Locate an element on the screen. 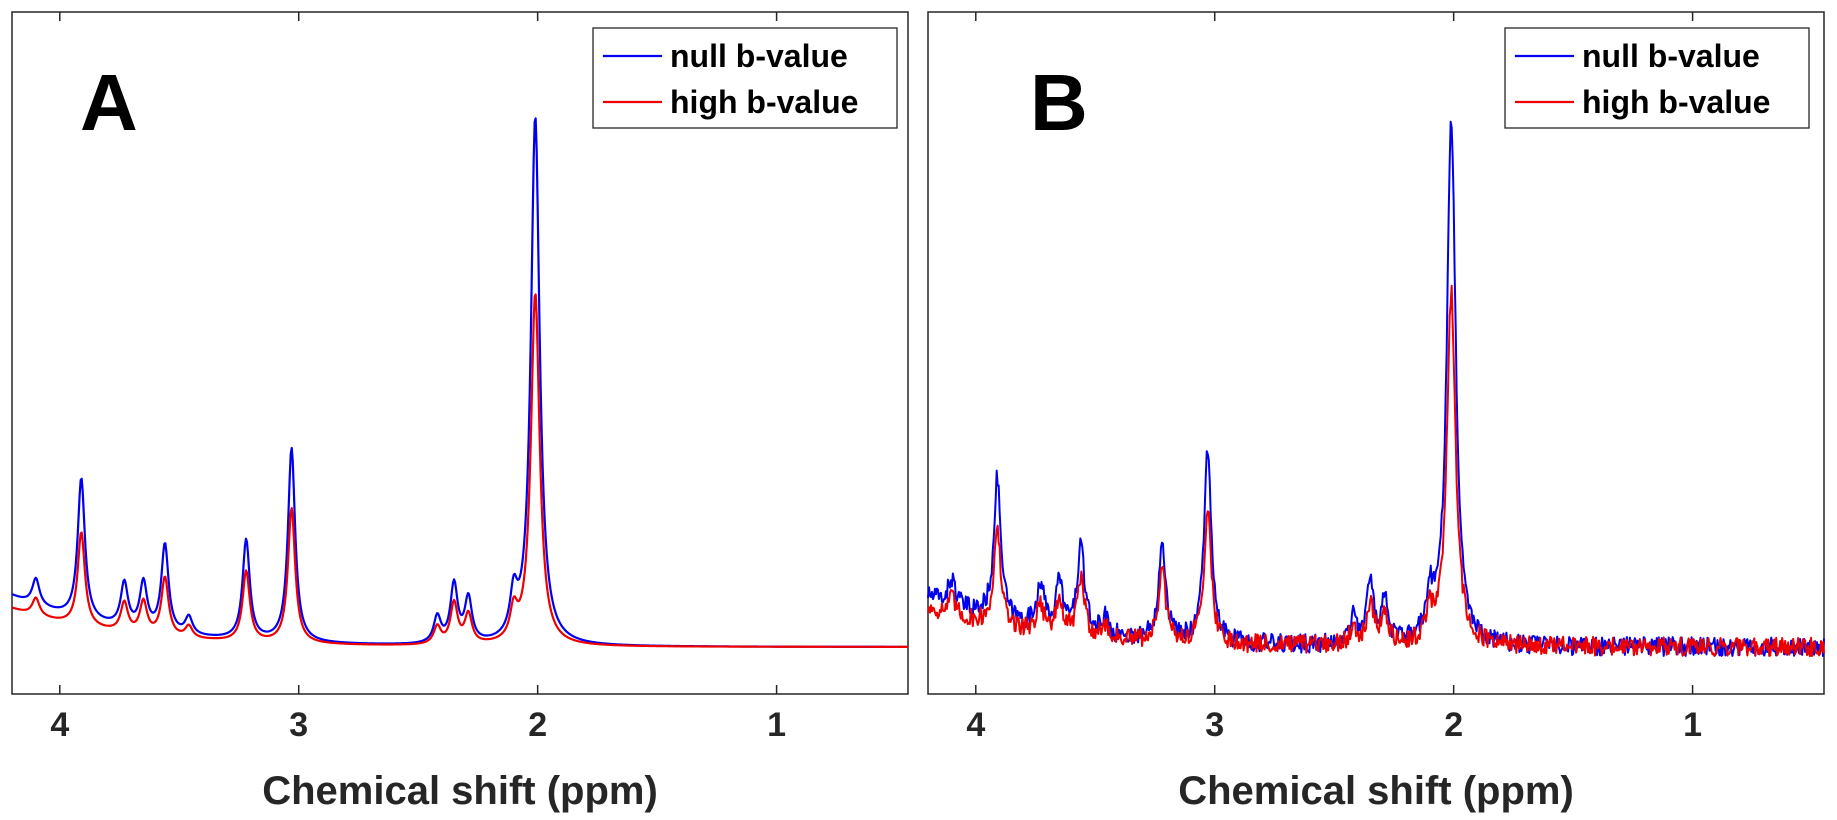 Image resolution: width=1837 pixels, height=820 pixels. legend-a: null b-value high b-value is located at coordinates (745, 78).